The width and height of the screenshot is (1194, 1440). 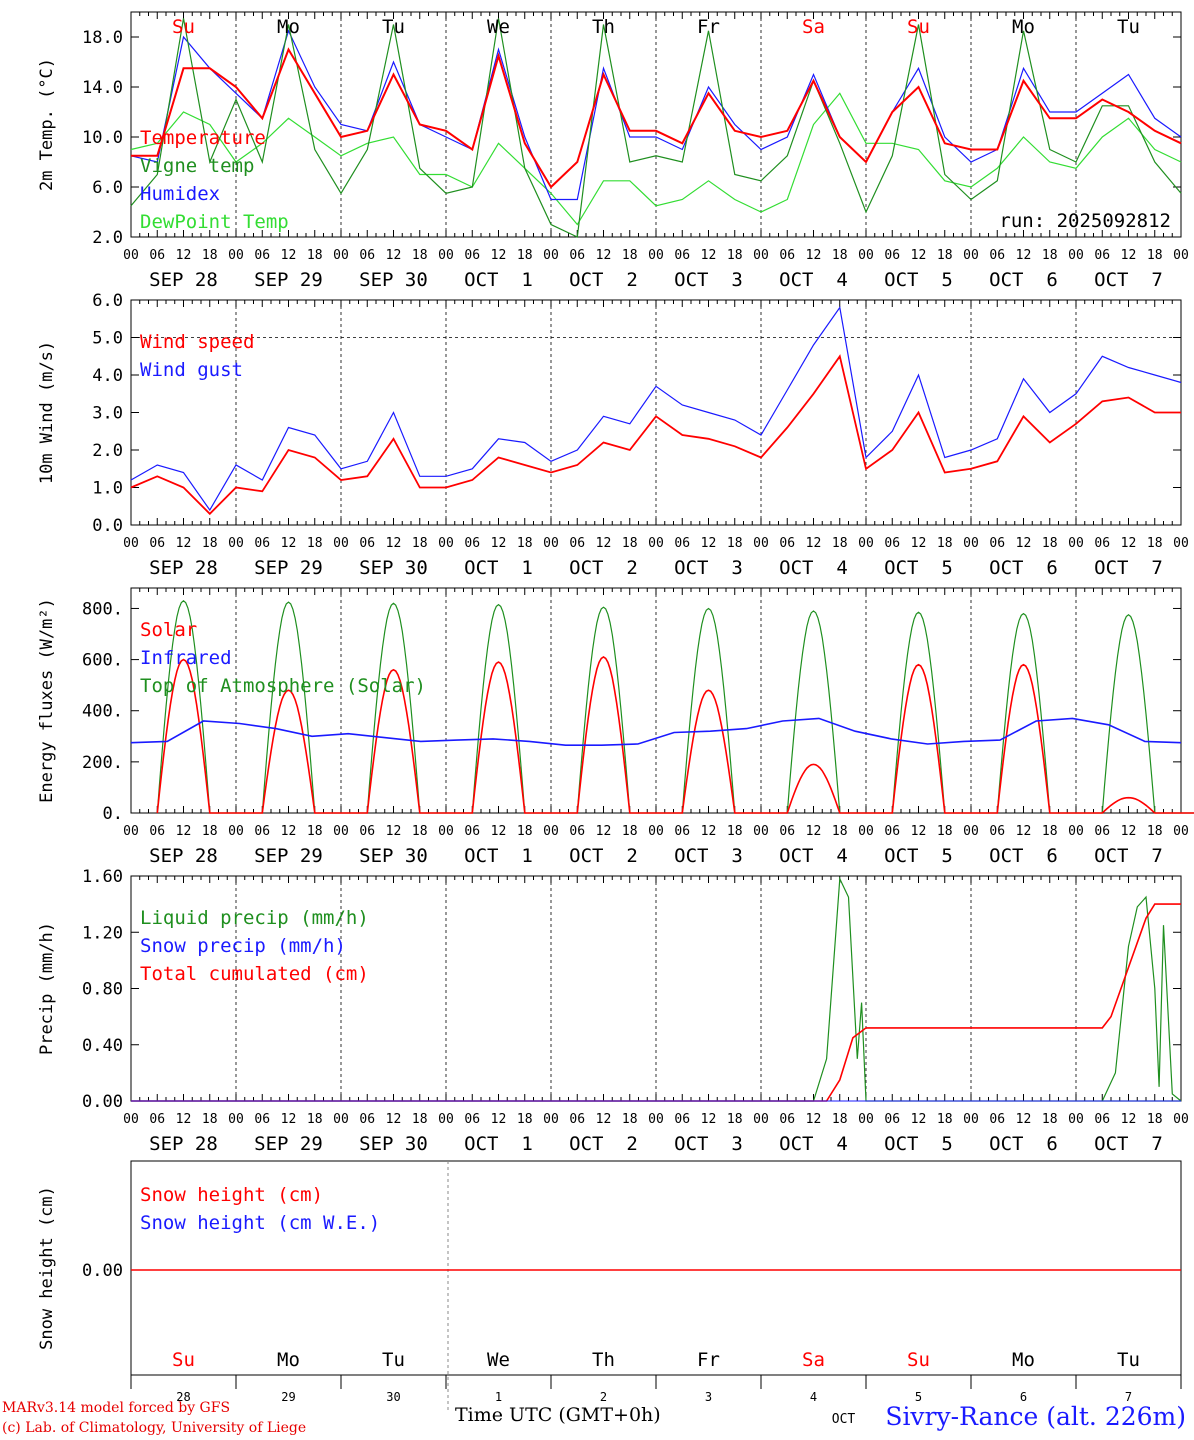 I want to click on day-label: Tu, so click(x=1128, y=1360).